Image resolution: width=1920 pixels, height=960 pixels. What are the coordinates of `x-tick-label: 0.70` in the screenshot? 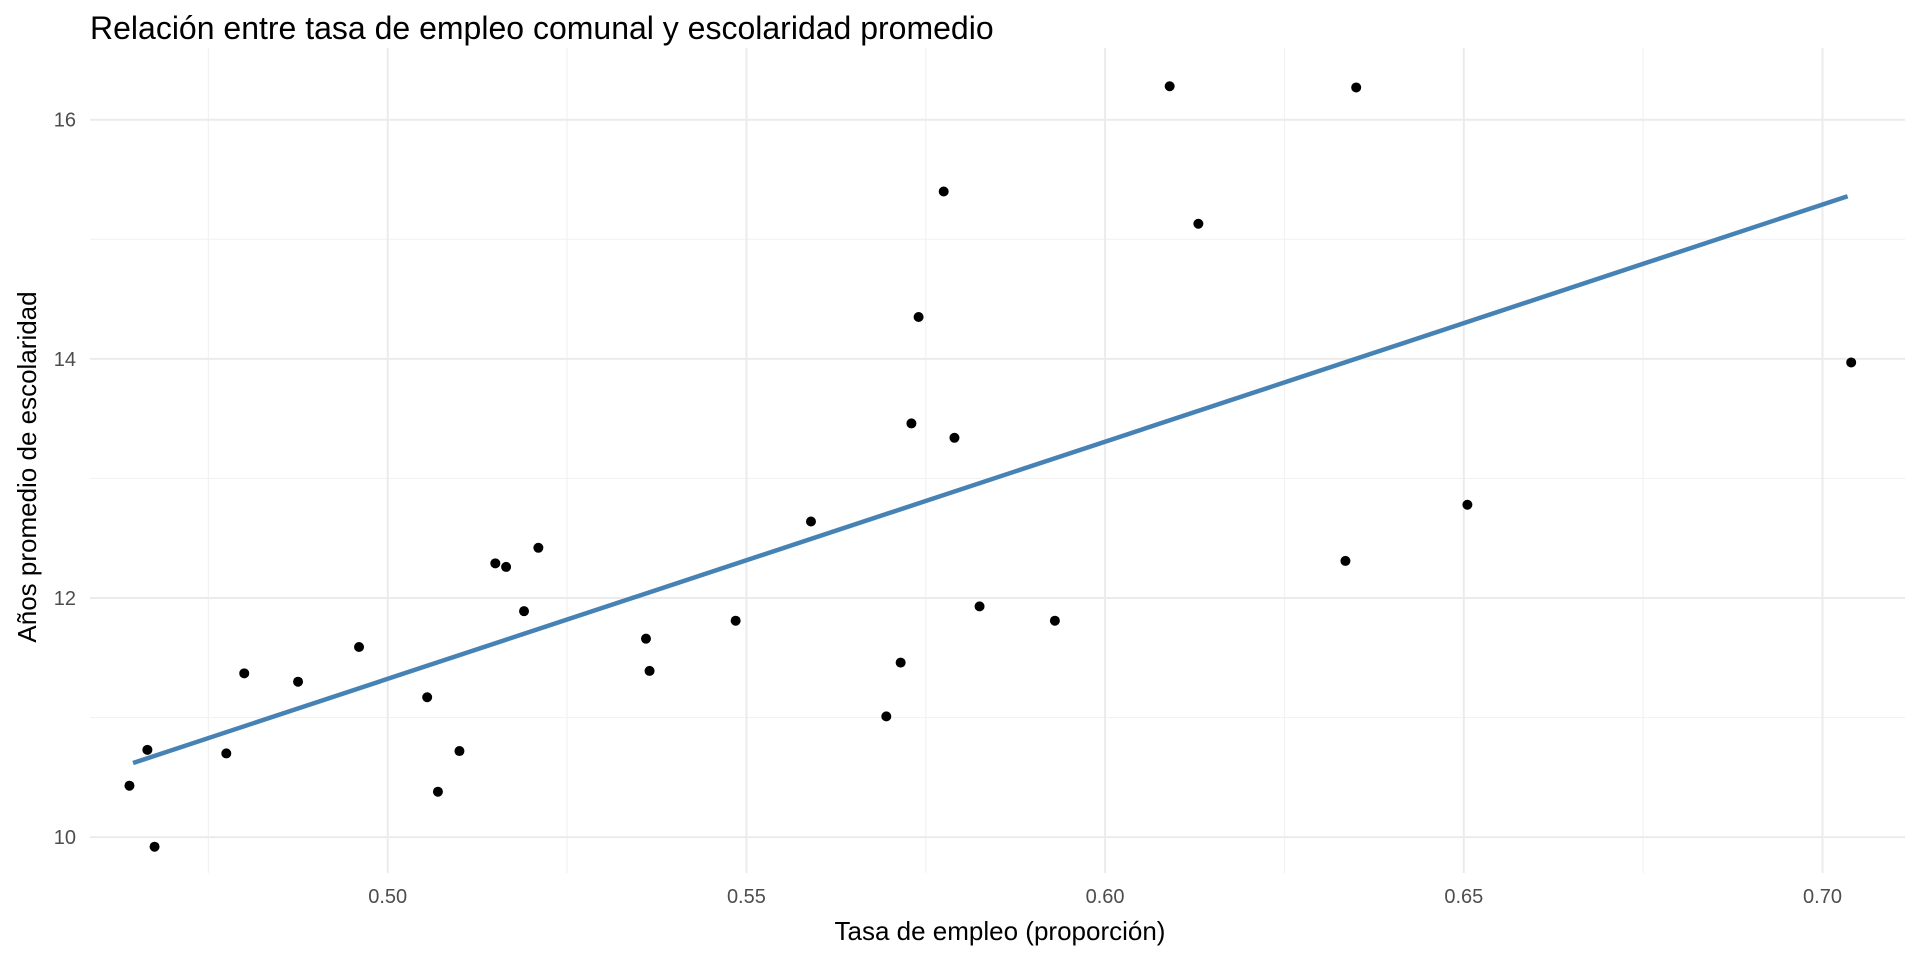 It's located at (1822, 897).